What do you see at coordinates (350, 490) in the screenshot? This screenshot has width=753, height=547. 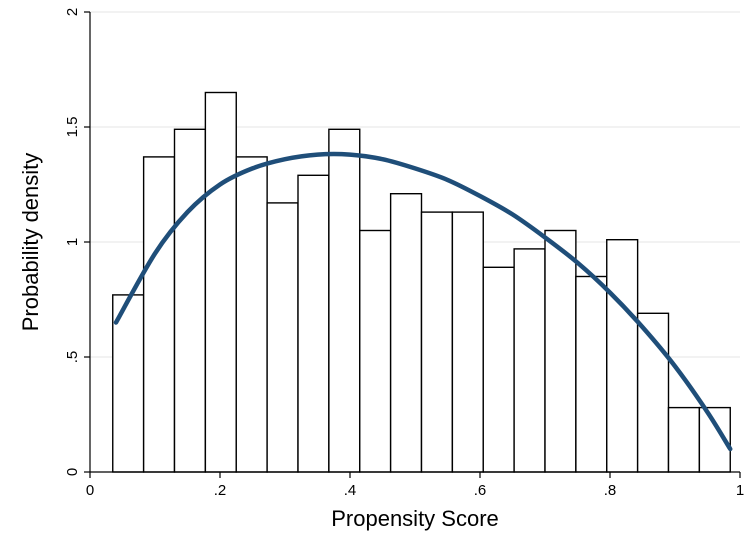 I see `x-tick-label-2: .4` at bounding box center [350, 490].